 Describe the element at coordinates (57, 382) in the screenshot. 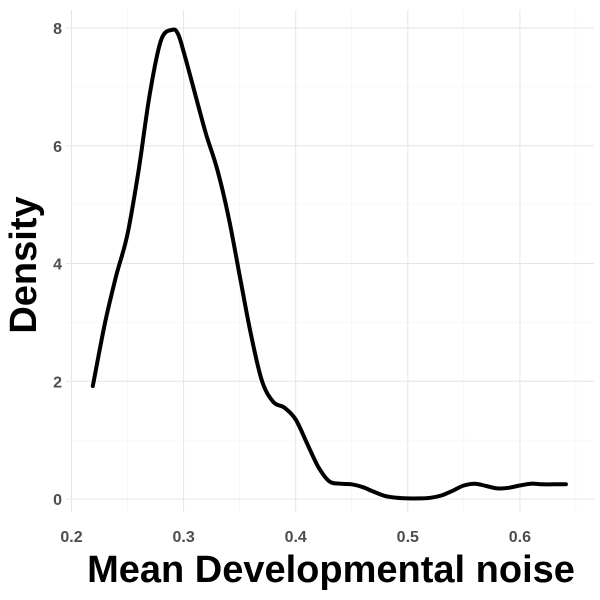

I see `y-tick-label: 2` at that location.